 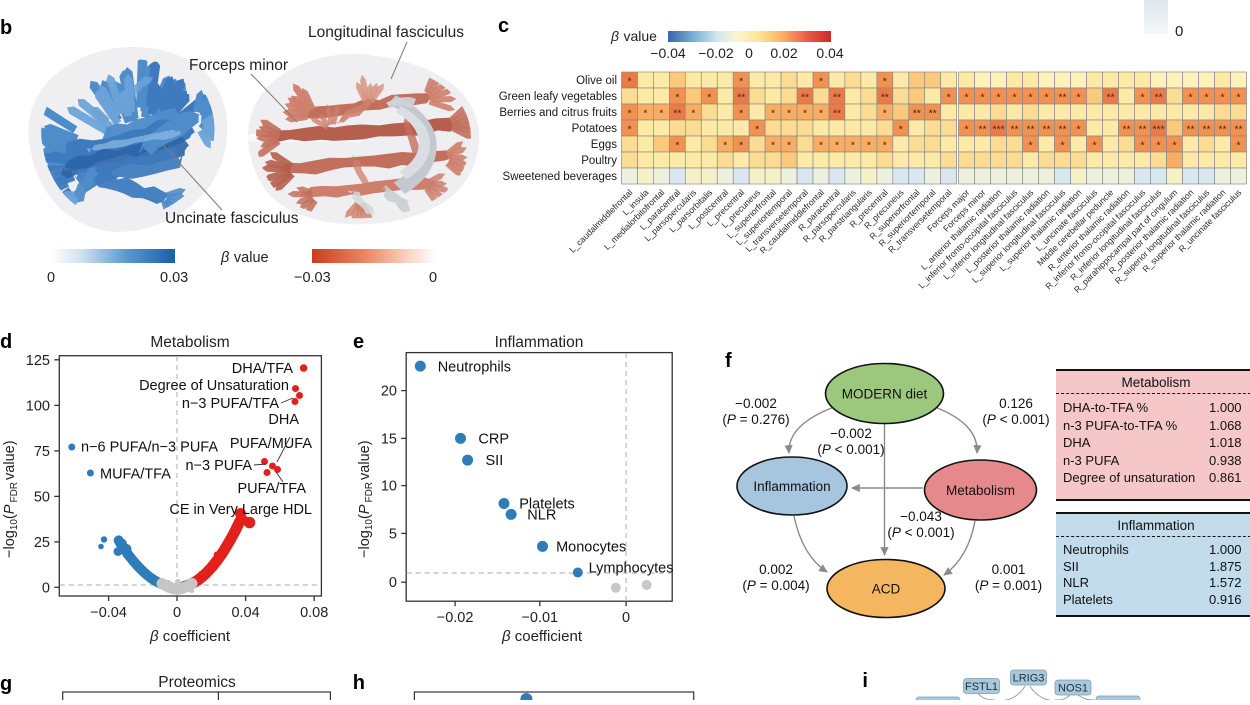 What do you see at coordinates (756, 403) in the screenshot?
I see `svg-text: −0.002` at bounding box center [756, 403].